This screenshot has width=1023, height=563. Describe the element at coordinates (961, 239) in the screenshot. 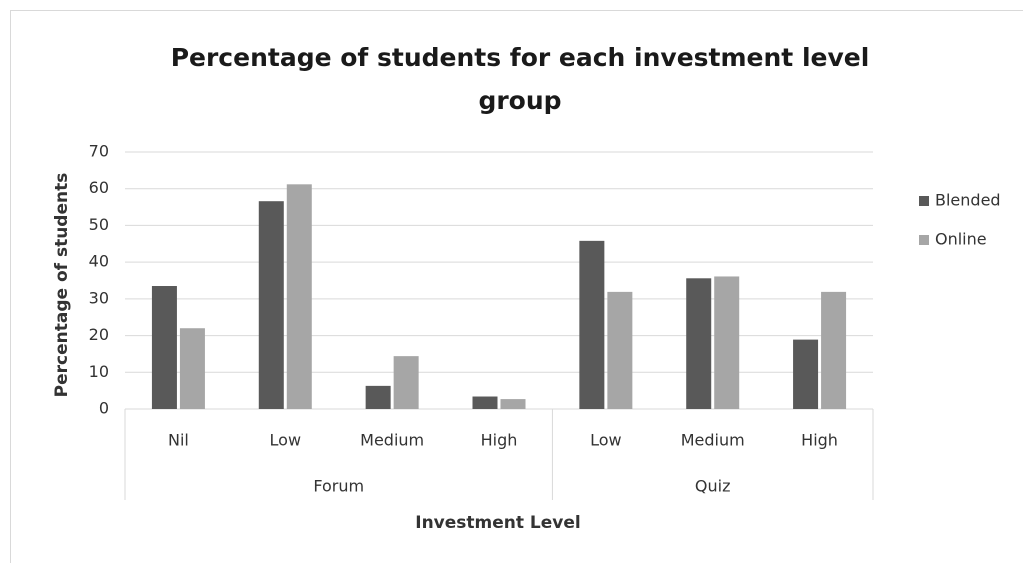

I see `legend-label: Online` at that location.